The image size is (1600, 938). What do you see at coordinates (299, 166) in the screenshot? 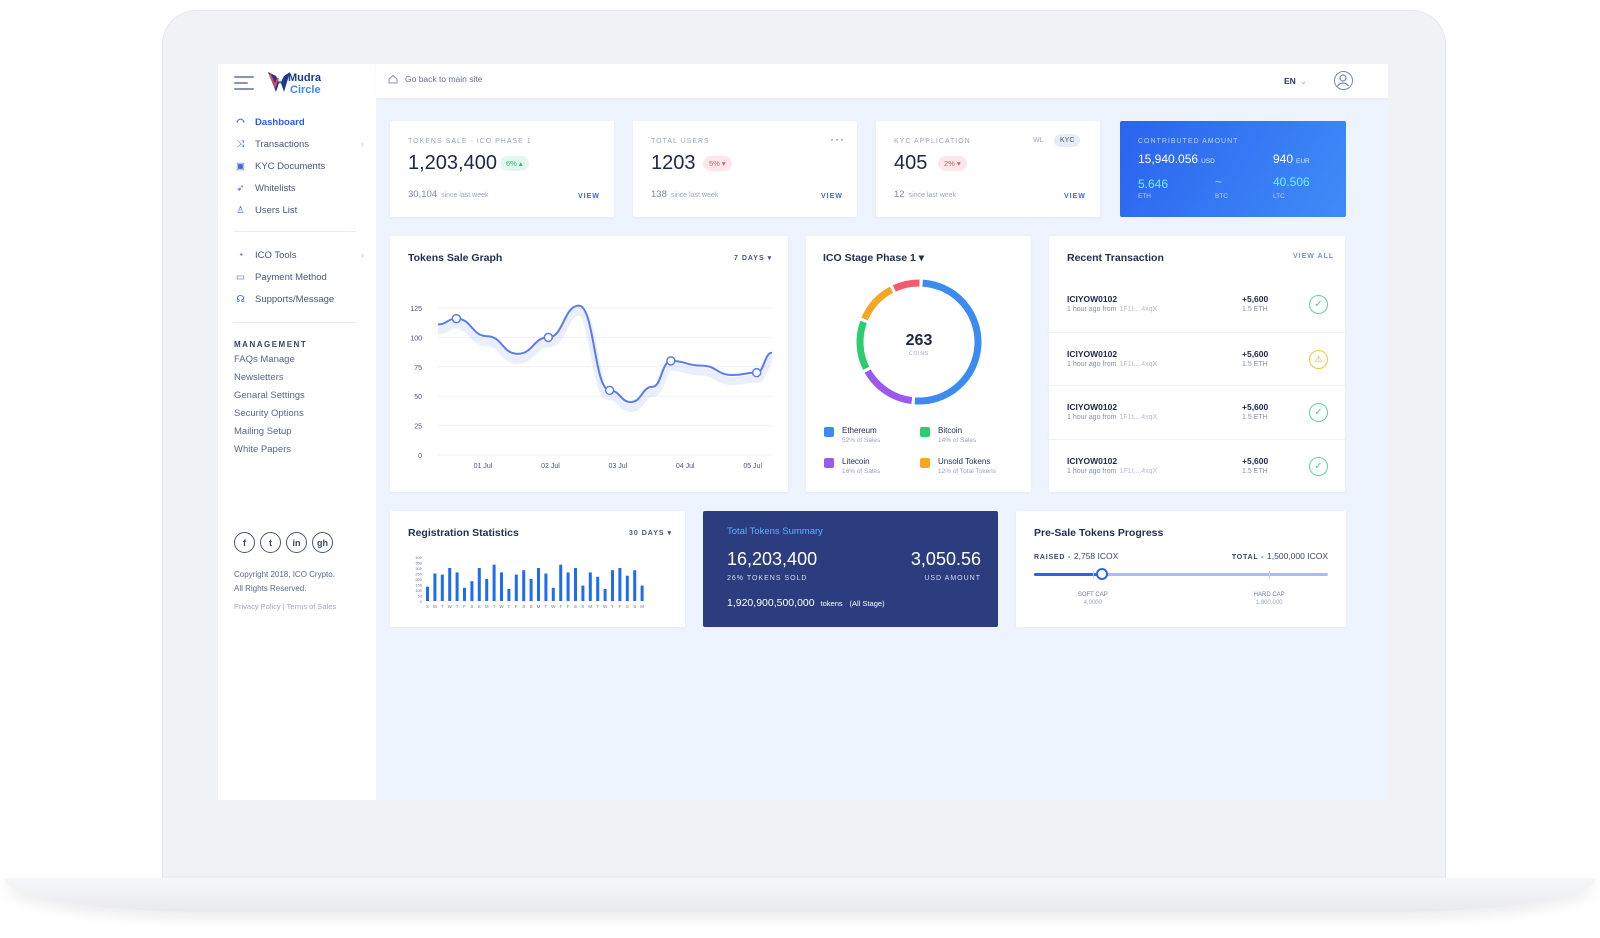
I see `sidebar-item-kyc-documents: ▣ KYC Documents` at bounding box center [299, 166].